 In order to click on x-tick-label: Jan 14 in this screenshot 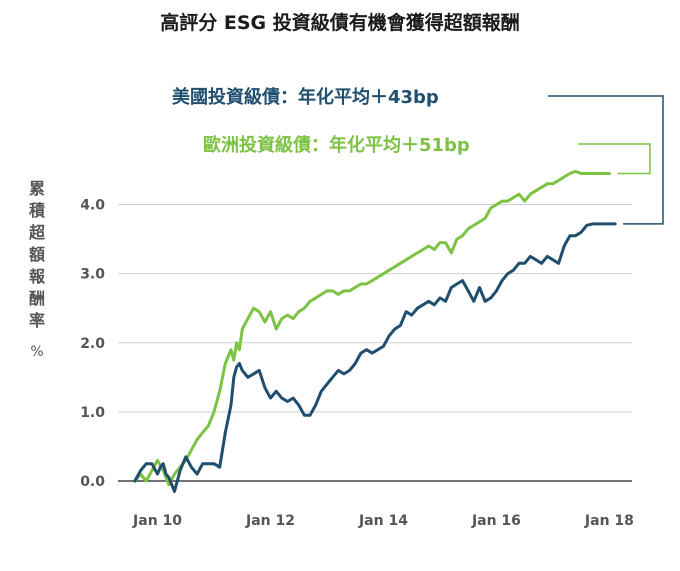, I will do `click(383, 521)`.